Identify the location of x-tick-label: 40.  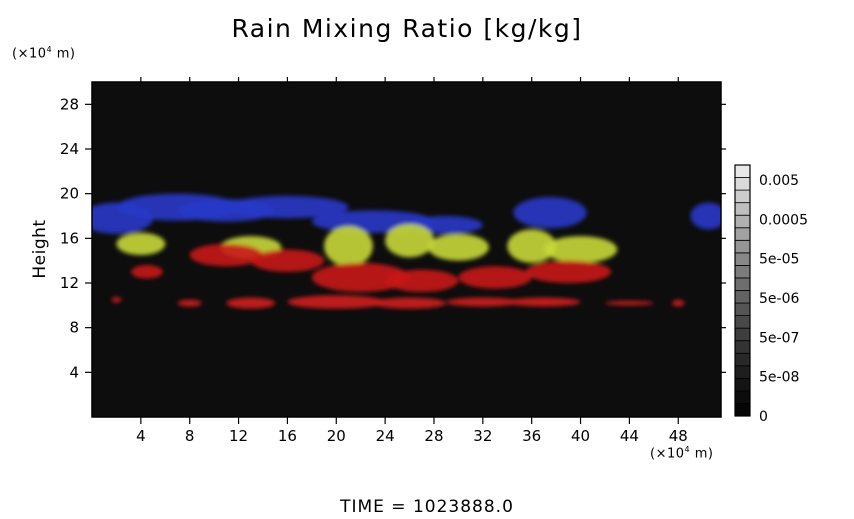
(580, 436).